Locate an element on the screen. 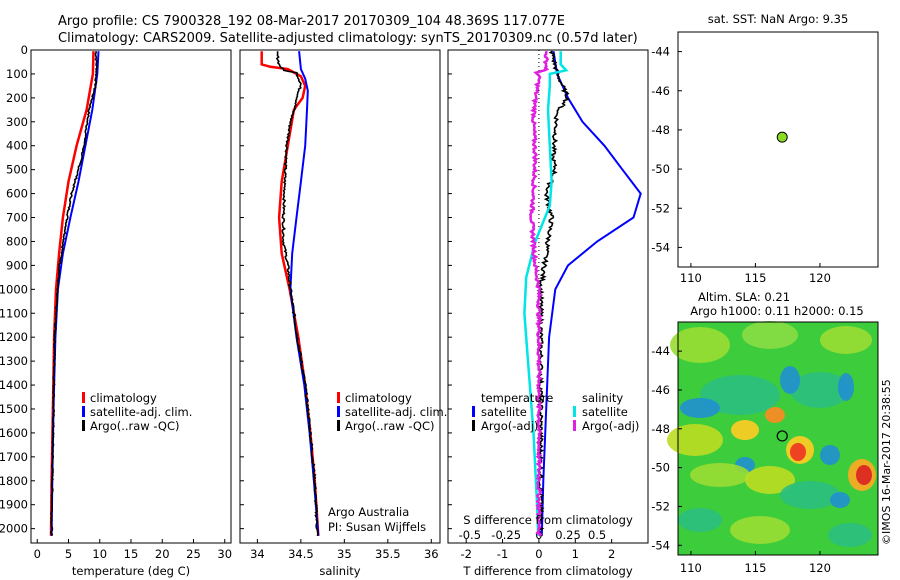  s-tick-label: -0.25 is located at coordinates (506, 535).